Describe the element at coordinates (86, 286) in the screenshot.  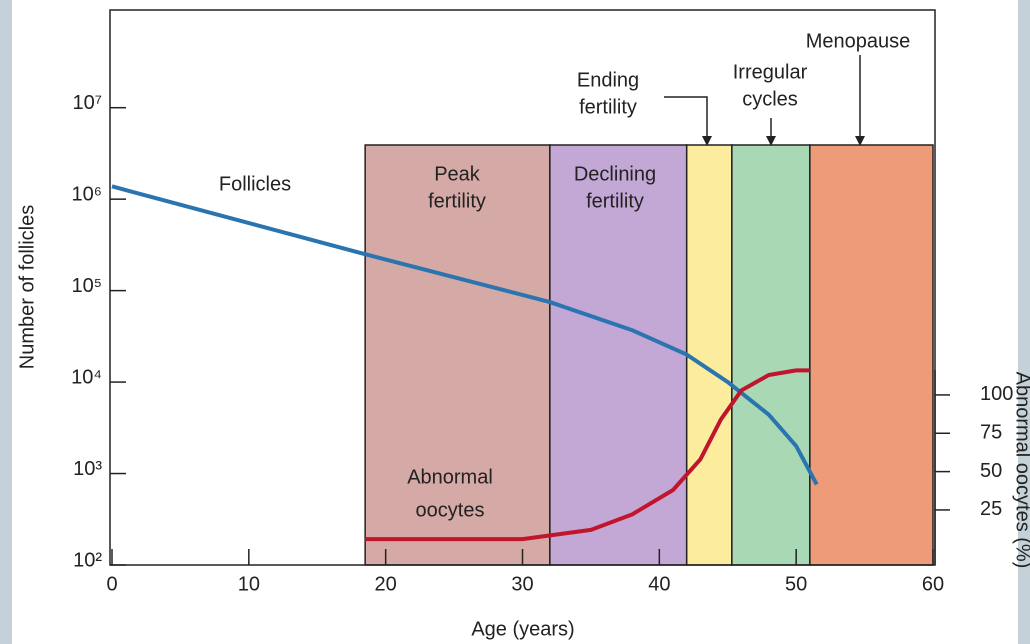
I see `y-tick-label: 10⁵` at that location.